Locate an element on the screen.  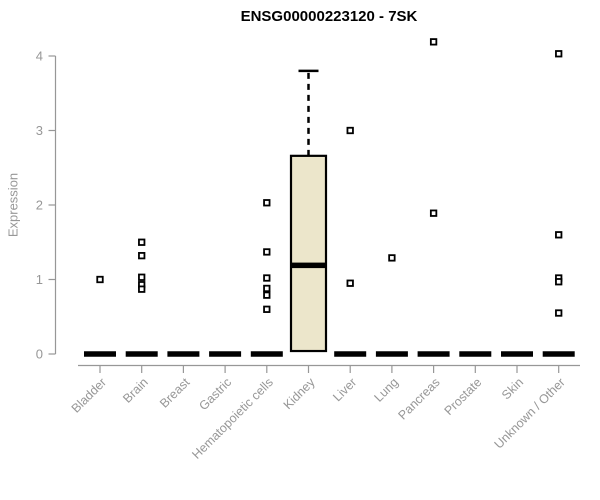
x-tick-label: Prostate is located at coordinates (463, 396).